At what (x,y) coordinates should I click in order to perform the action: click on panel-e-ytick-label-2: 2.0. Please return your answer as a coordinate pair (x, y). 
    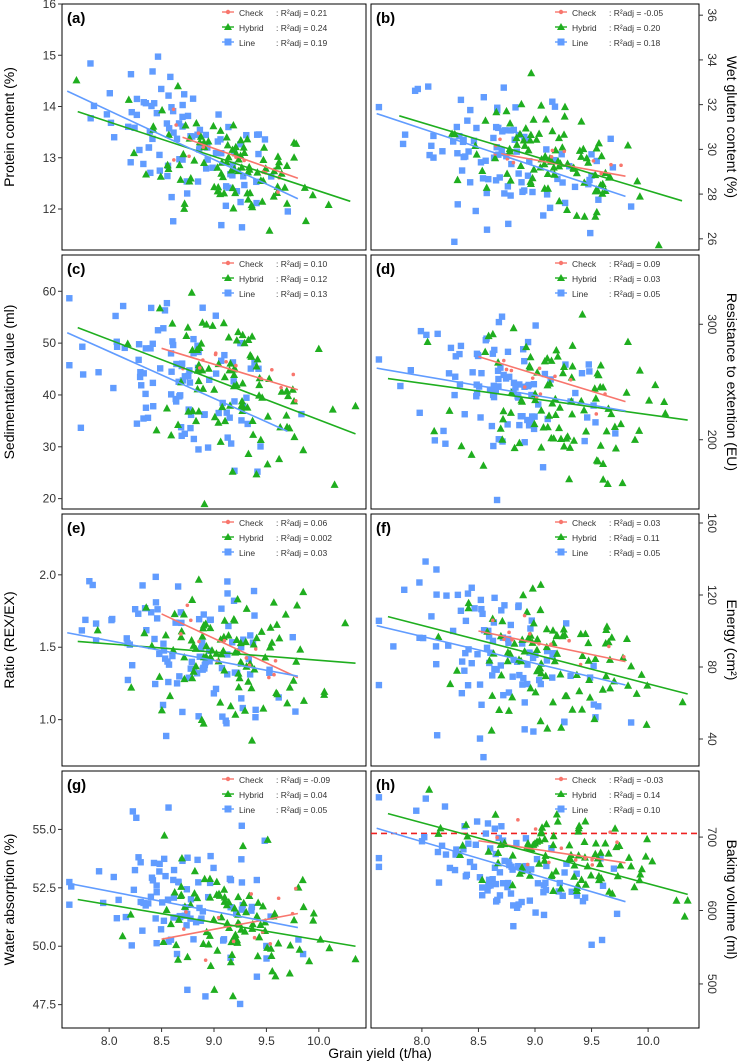
    Looking at the image, I should click on (47, 575).